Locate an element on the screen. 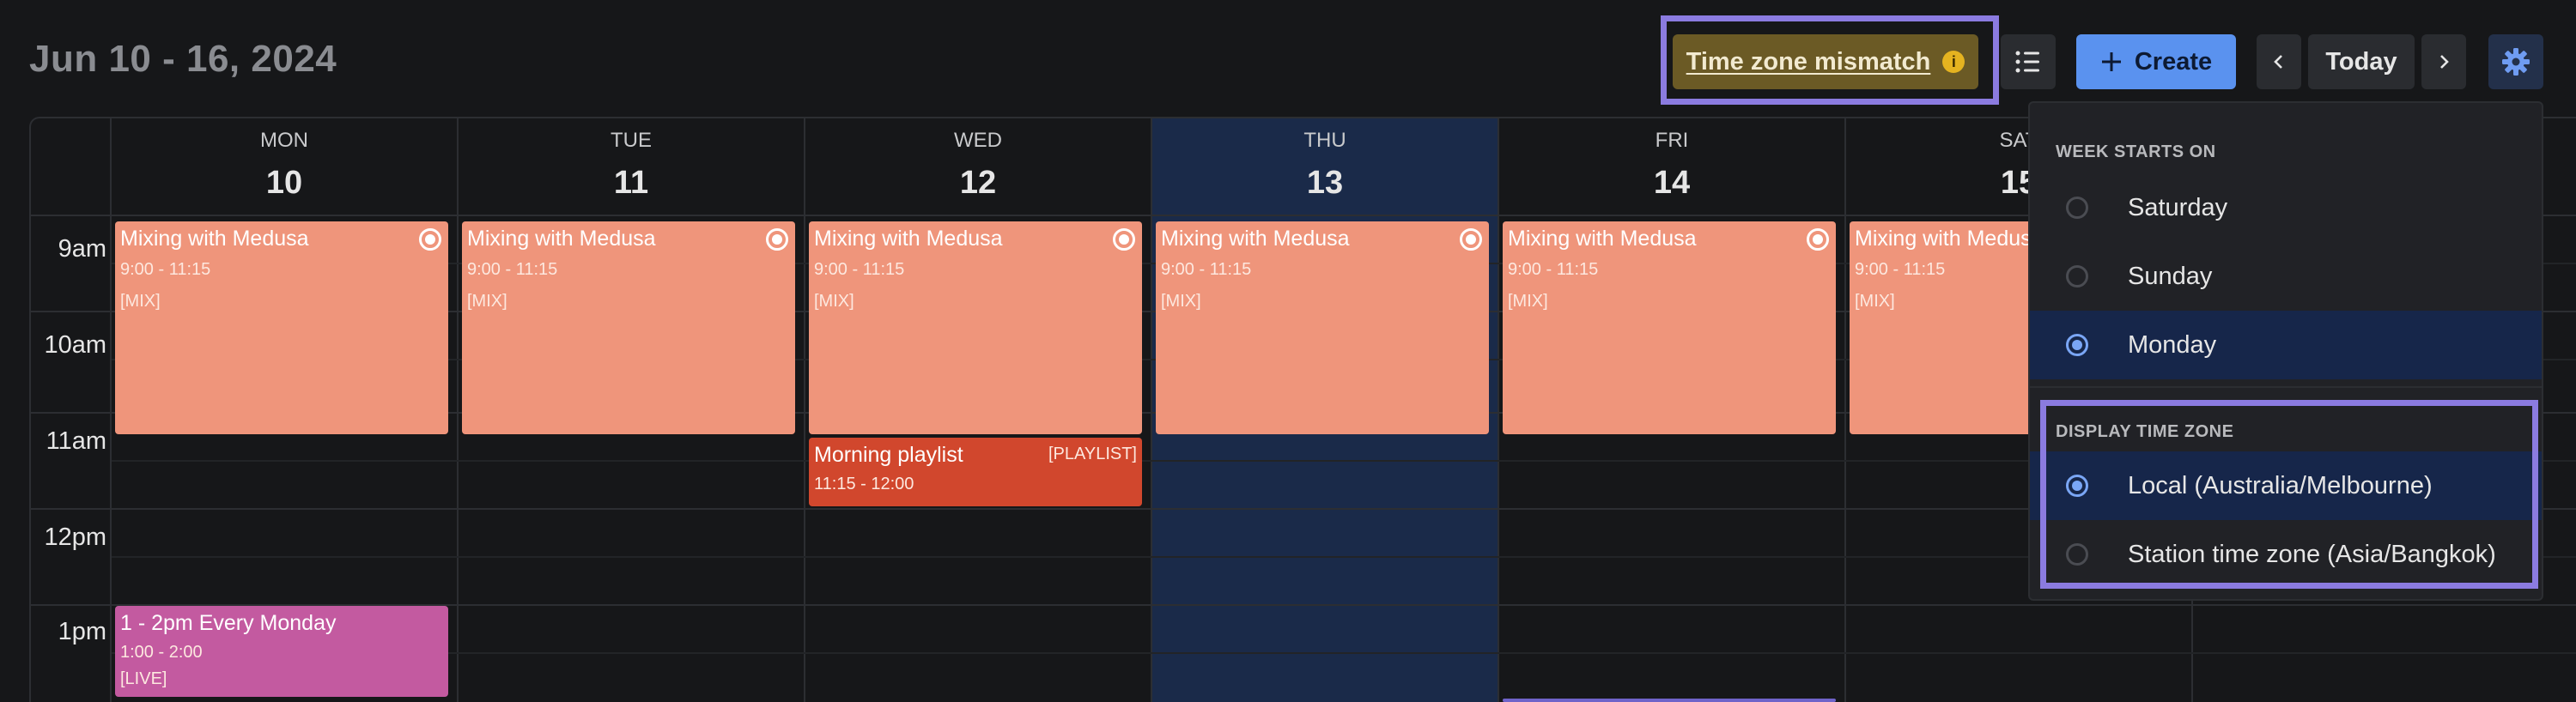 This screenshot has width=2576, height=702. list-icon is located at coordinates (2027, 62).